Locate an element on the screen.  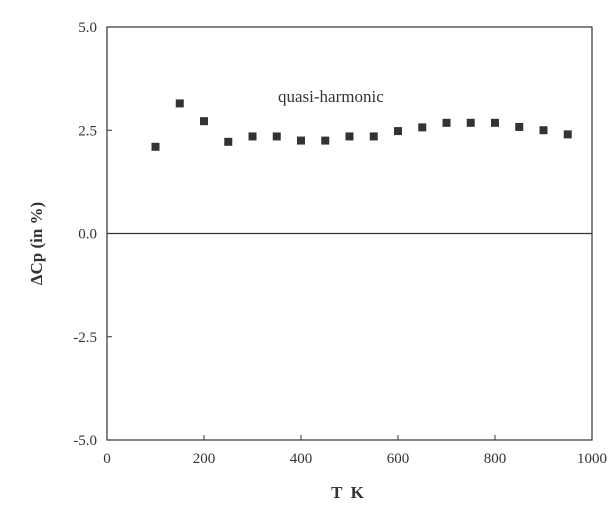
y-tick-label: 0.0 is located at coordinates (87, 235).